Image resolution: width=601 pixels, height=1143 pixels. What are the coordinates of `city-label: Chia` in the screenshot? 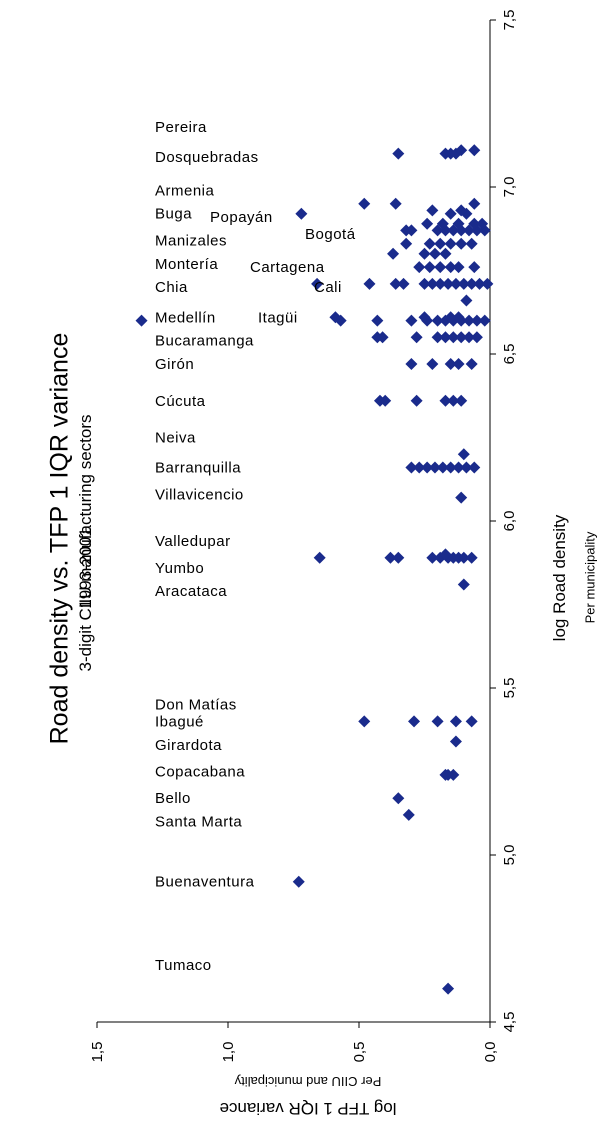 It's located at (171, 287).